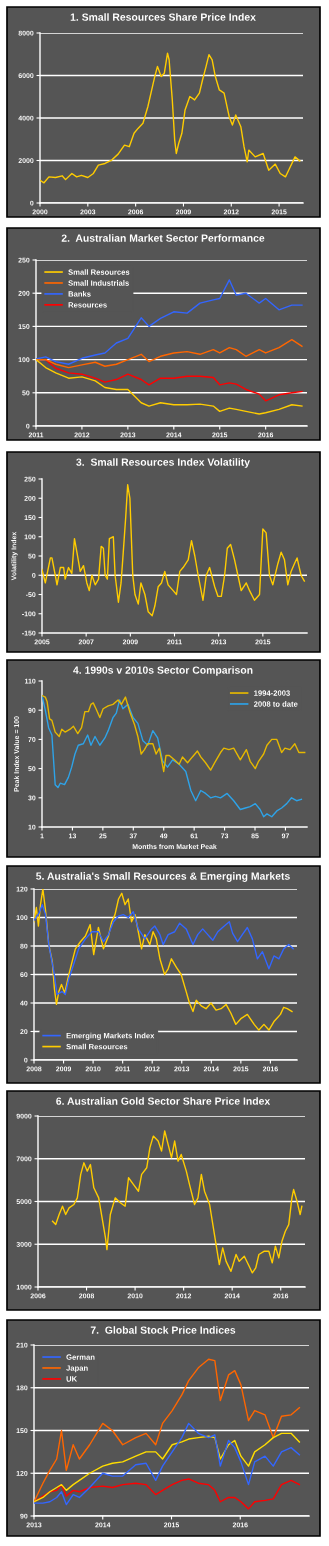  Describe the element at coordinates (163, 463) in the screenshot. I see `chart-title: 3. Small Resources Index Volatility` at that location.